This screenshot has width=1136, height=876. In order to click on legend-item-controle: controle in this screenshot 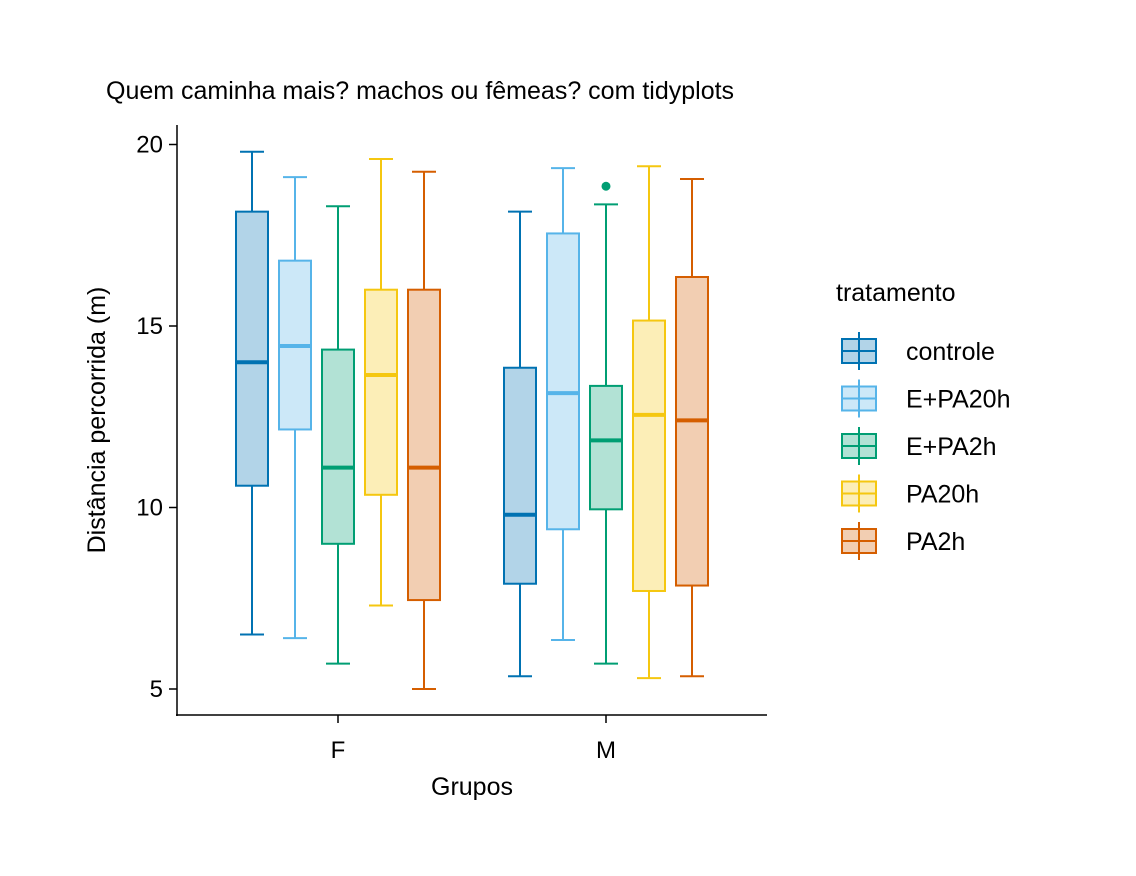, I will do `click(918, 351)`.